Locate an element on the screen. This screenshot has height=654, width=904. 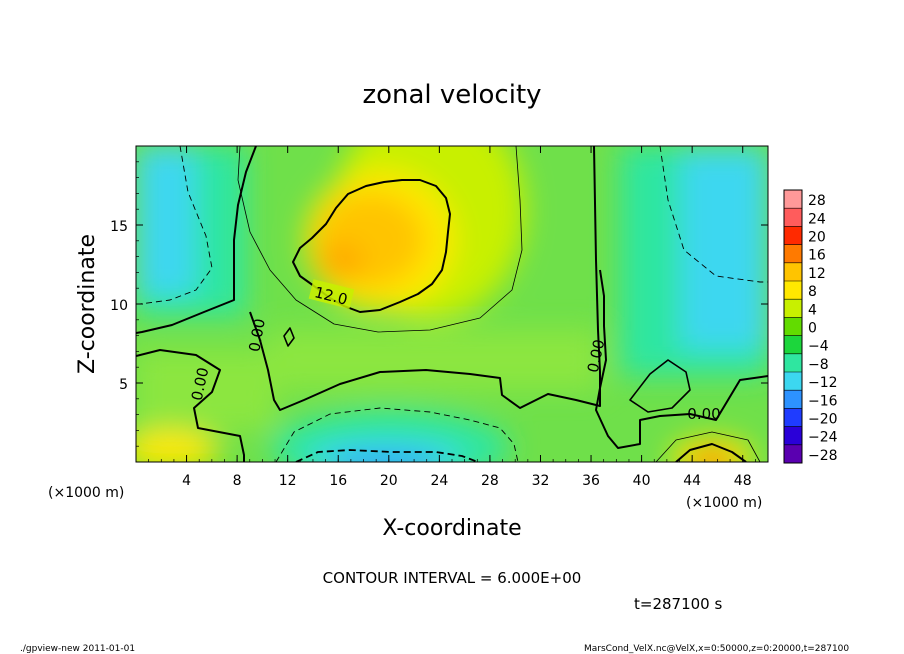
colorbar-label: −8 is located at coordinates (818, 365).